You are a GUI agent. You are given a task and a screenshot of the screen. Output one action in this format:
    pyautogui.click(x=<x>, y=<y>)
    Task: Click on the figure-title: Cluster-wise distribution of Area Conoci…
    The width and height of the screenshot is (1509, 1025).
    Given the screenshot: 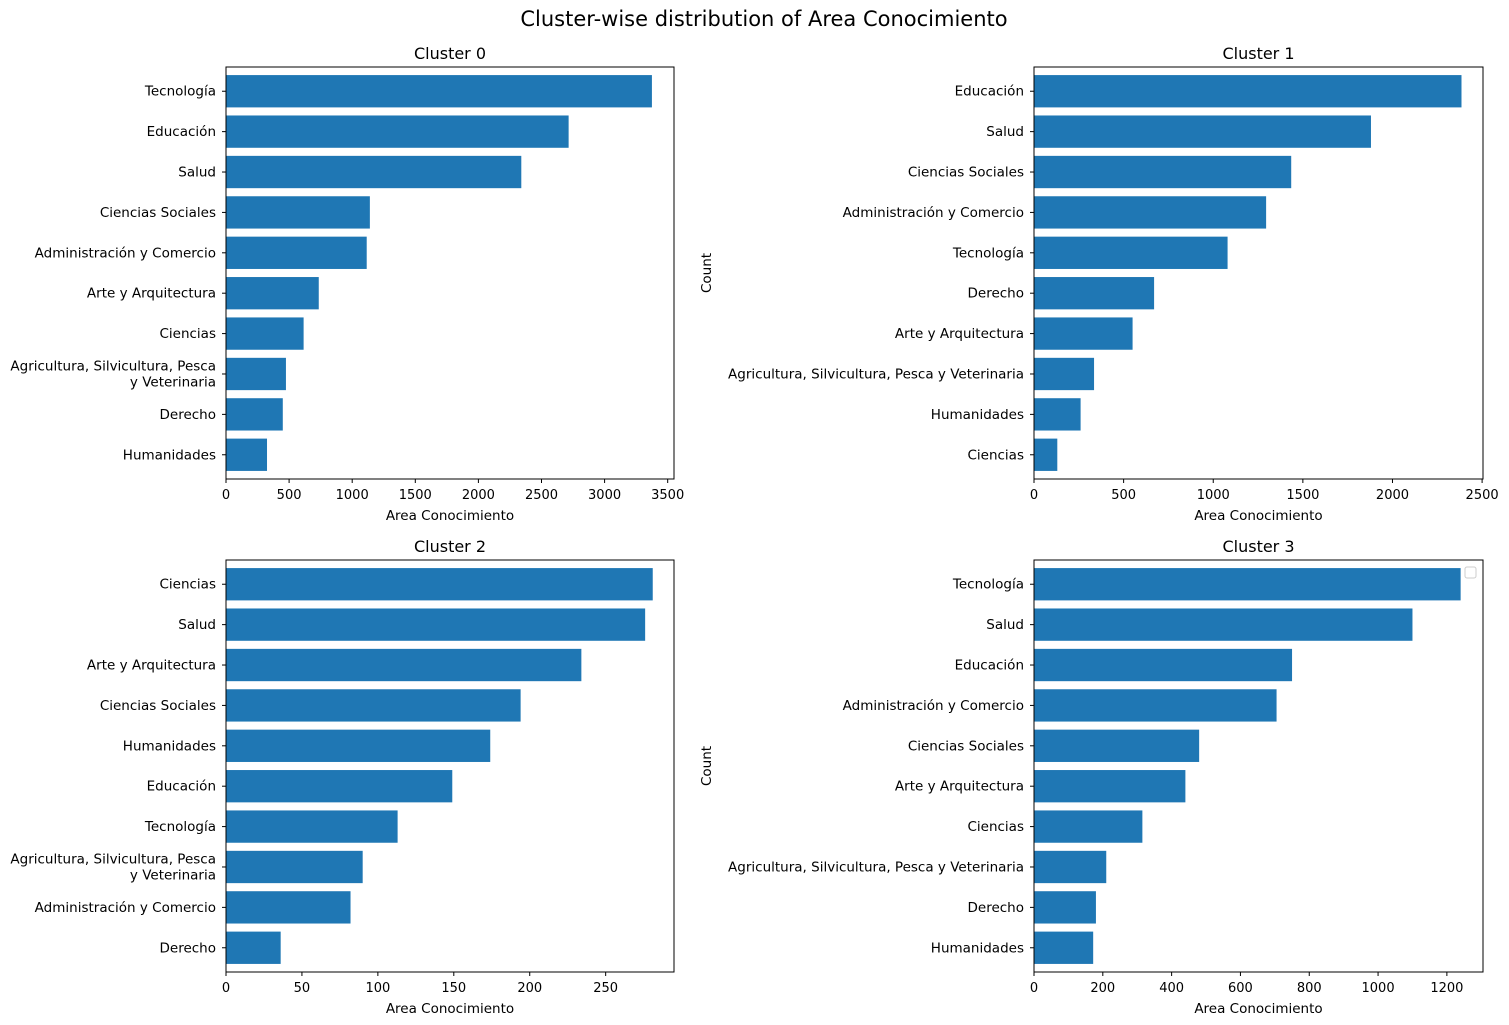 What is the action you would take?
    pyautogui.click(x=763, y=19)
    